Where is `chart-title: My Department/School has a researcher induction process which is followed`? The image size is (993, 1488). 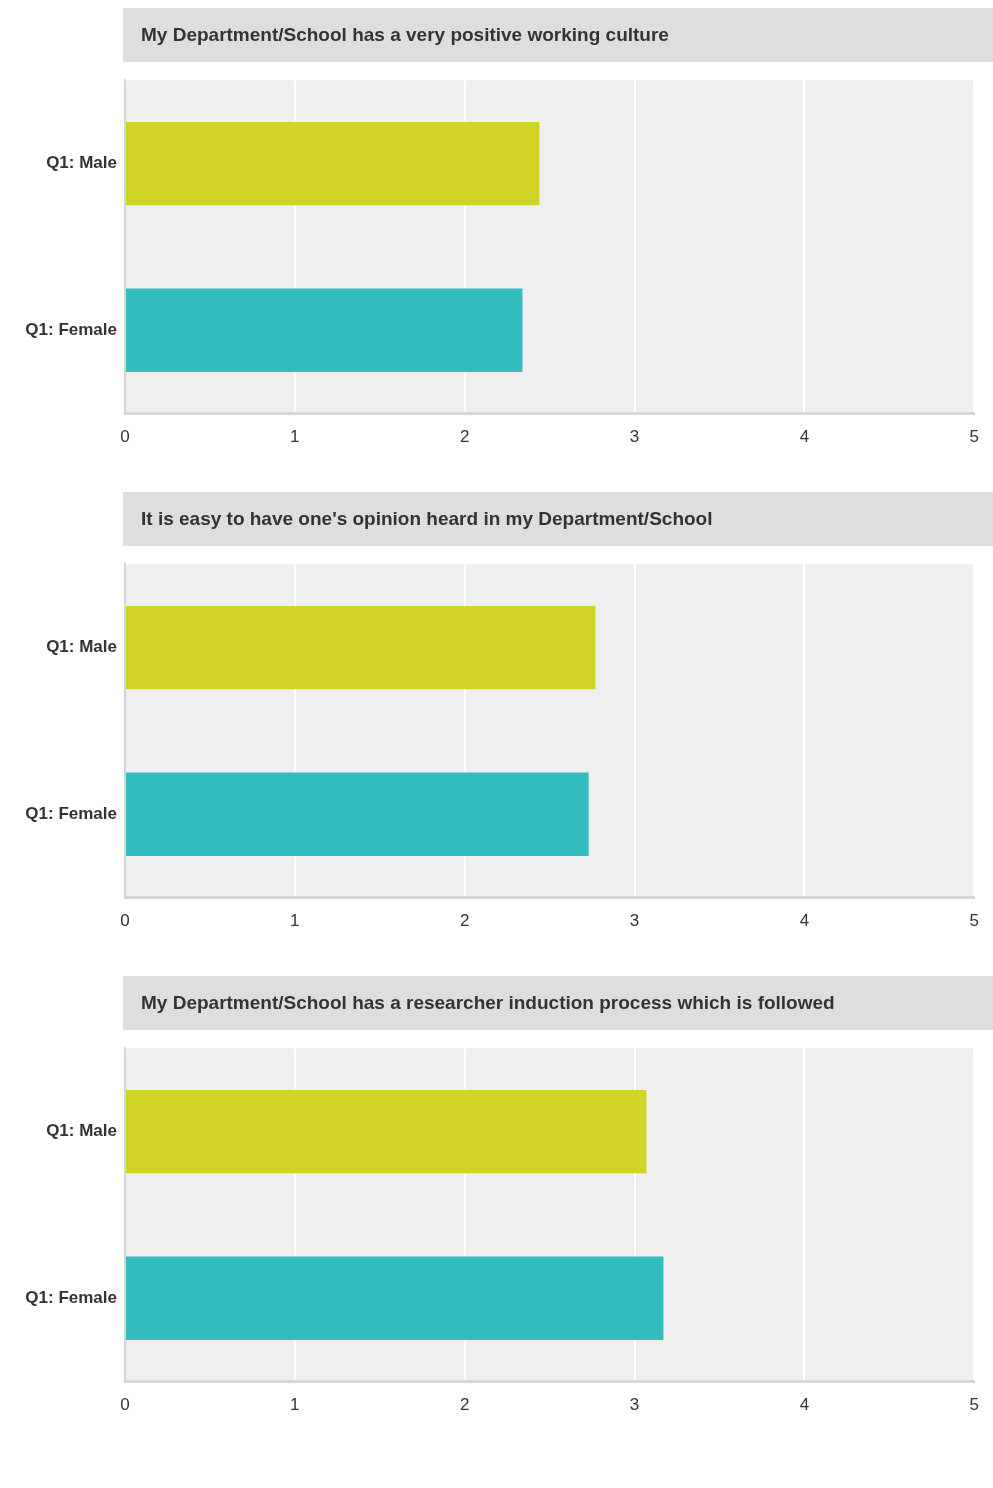
chart-title: My Department/School has a researcher induction process which is followed is located at coordinates (558, 1003).